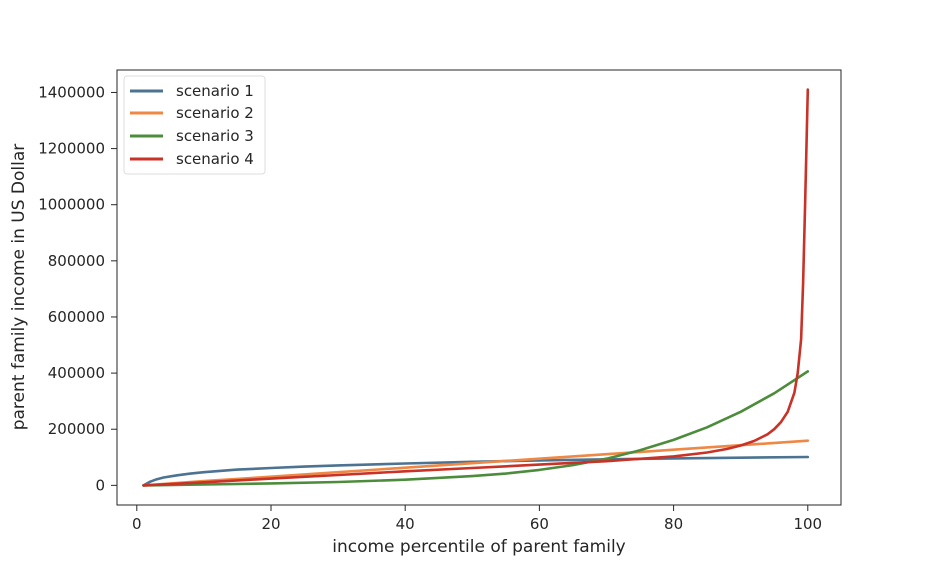  What do you see at coordinates (100, 485) in the screenshot?
I see `y-tick-label: 0` at bounding box center [100, 485].